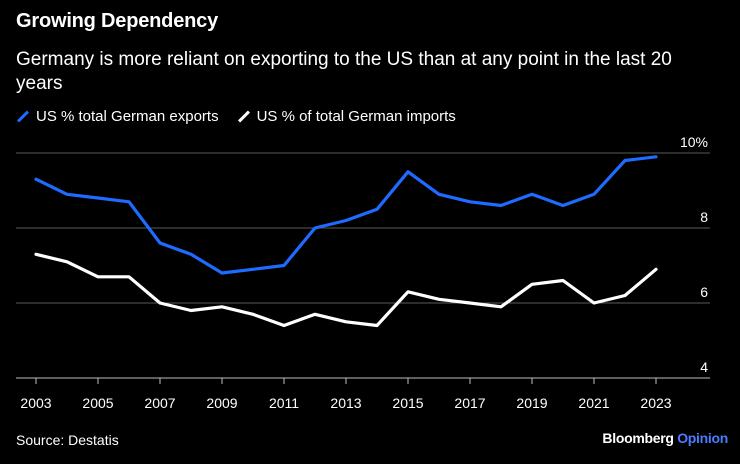 The height and width of the screenshot is (464, 740). What do you see at coordinates (356, 116) in the screenshot?
I see `legend-label-imports: US % of total German imports` at bounding box center [356, 116].